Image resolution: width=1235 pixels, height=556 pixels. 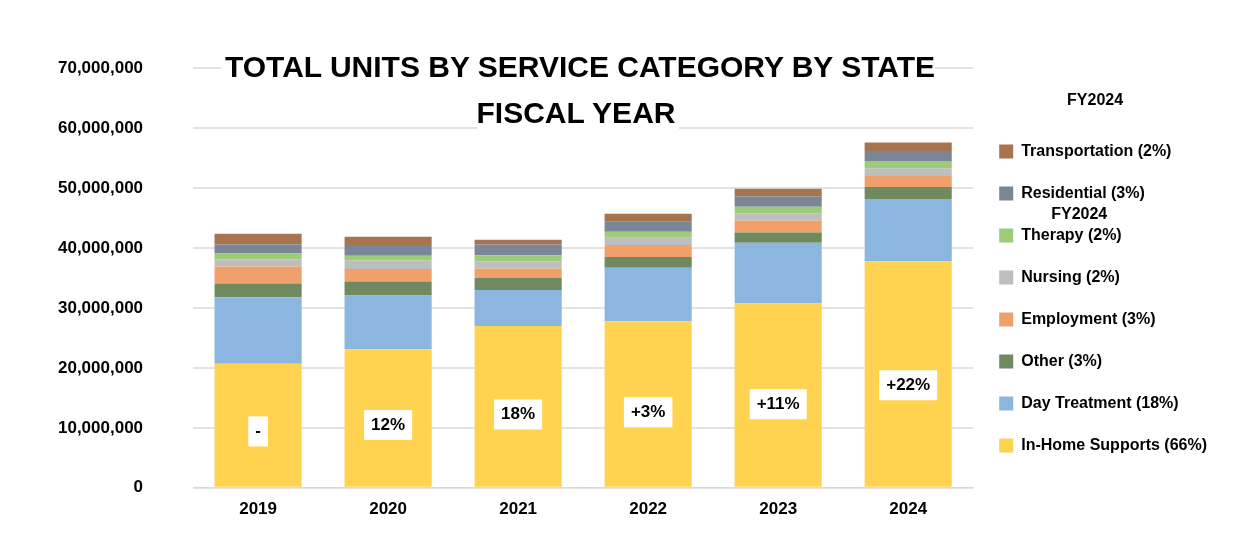 I want to click on legend-title: FY2024, so click(x=1095, y=99).